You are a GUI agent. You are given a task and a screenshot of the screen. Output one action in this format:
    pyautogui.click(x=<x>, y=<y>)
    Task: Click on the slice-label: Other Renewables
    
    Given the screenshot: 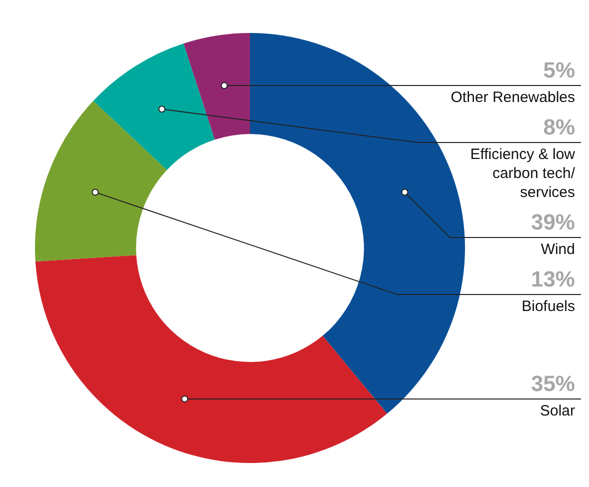 What is the action you would take?
    pyautogui.click(x=512, y=97)
    